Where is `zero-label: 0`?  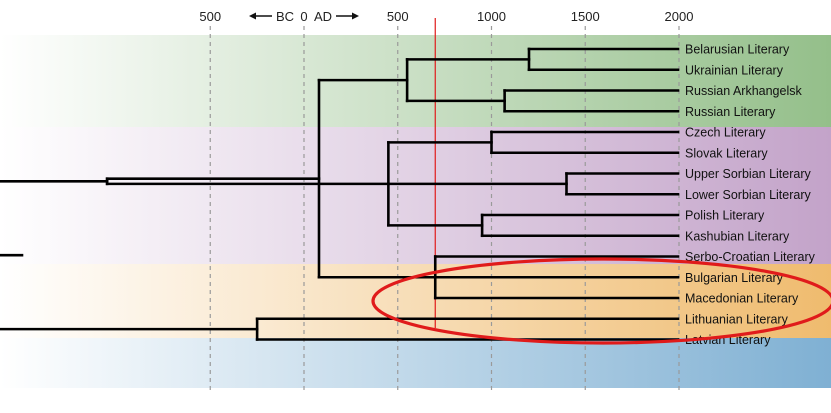 zero-label: 0 is located at coordinates (303, 16).